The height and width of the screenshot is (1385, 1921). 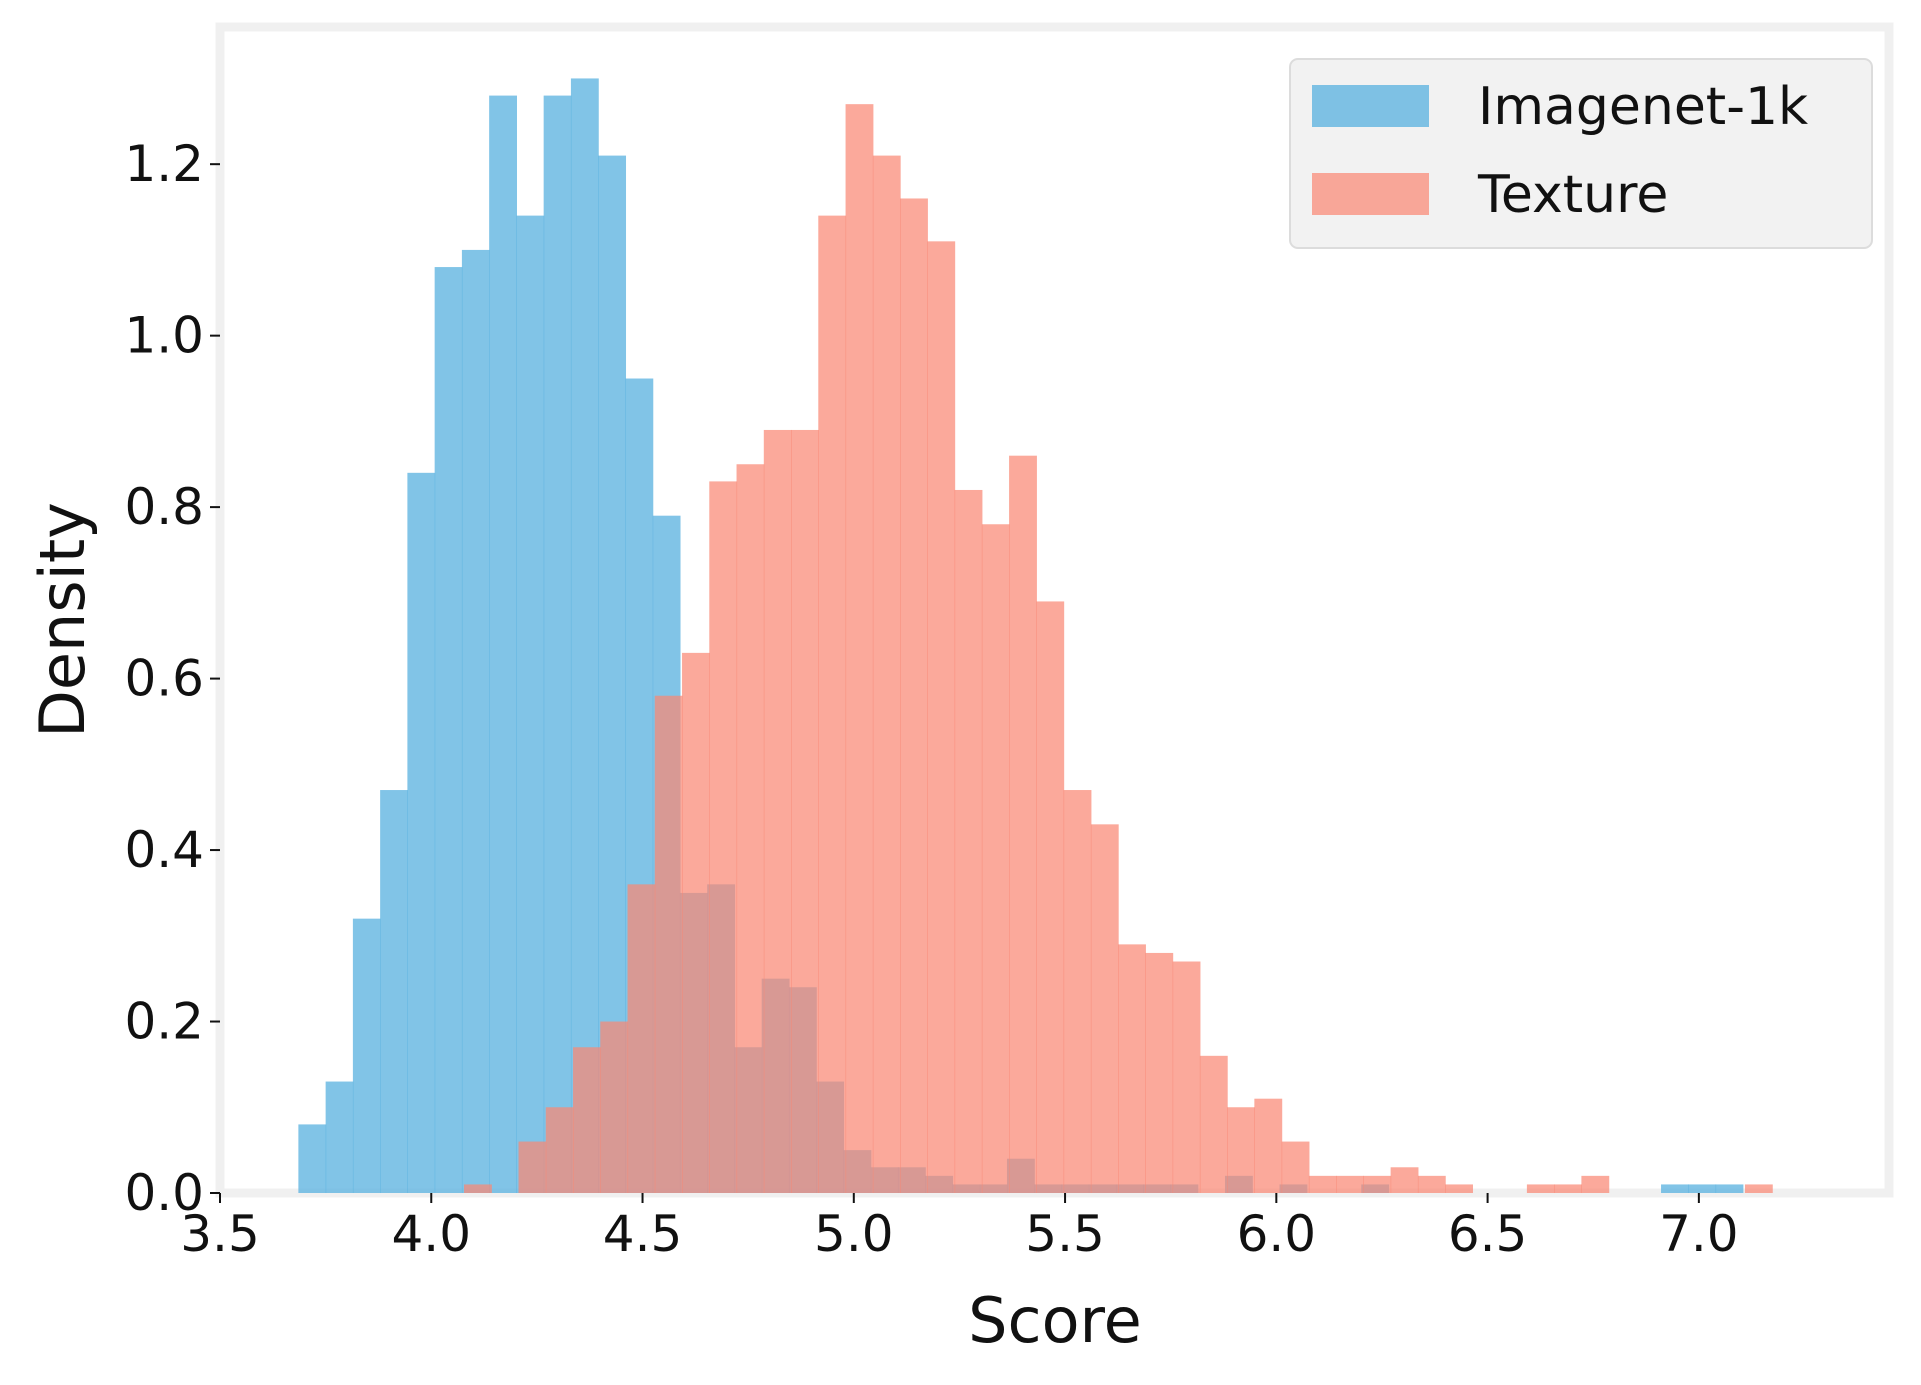 I want to click on x-tick-label: 4.5, so click(x=643, y=1234).